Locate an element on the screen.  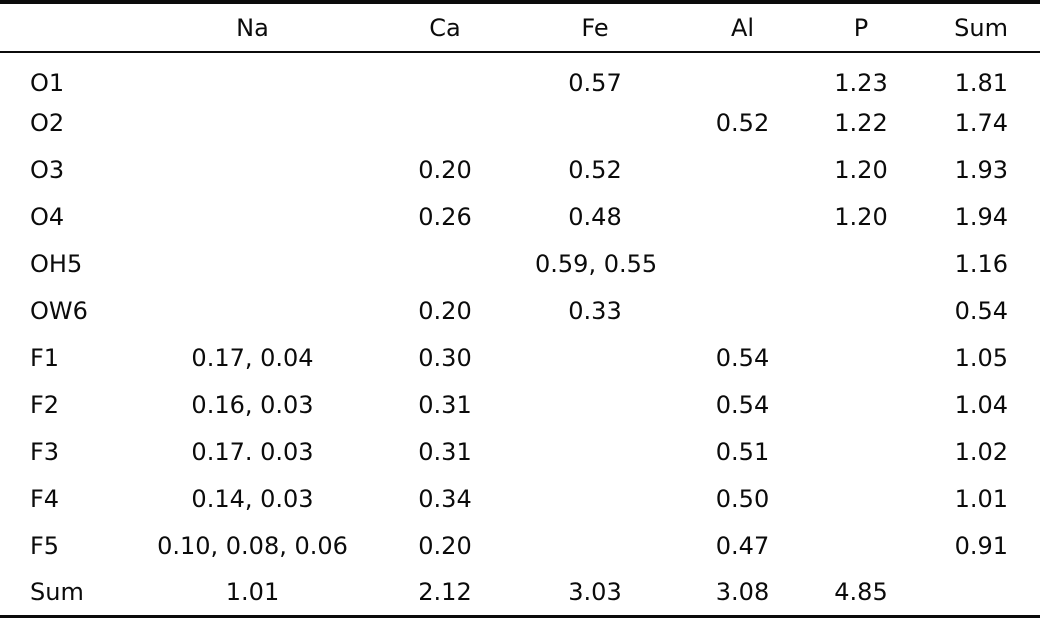
row-label: F2 is located at coordinates (45, 404).